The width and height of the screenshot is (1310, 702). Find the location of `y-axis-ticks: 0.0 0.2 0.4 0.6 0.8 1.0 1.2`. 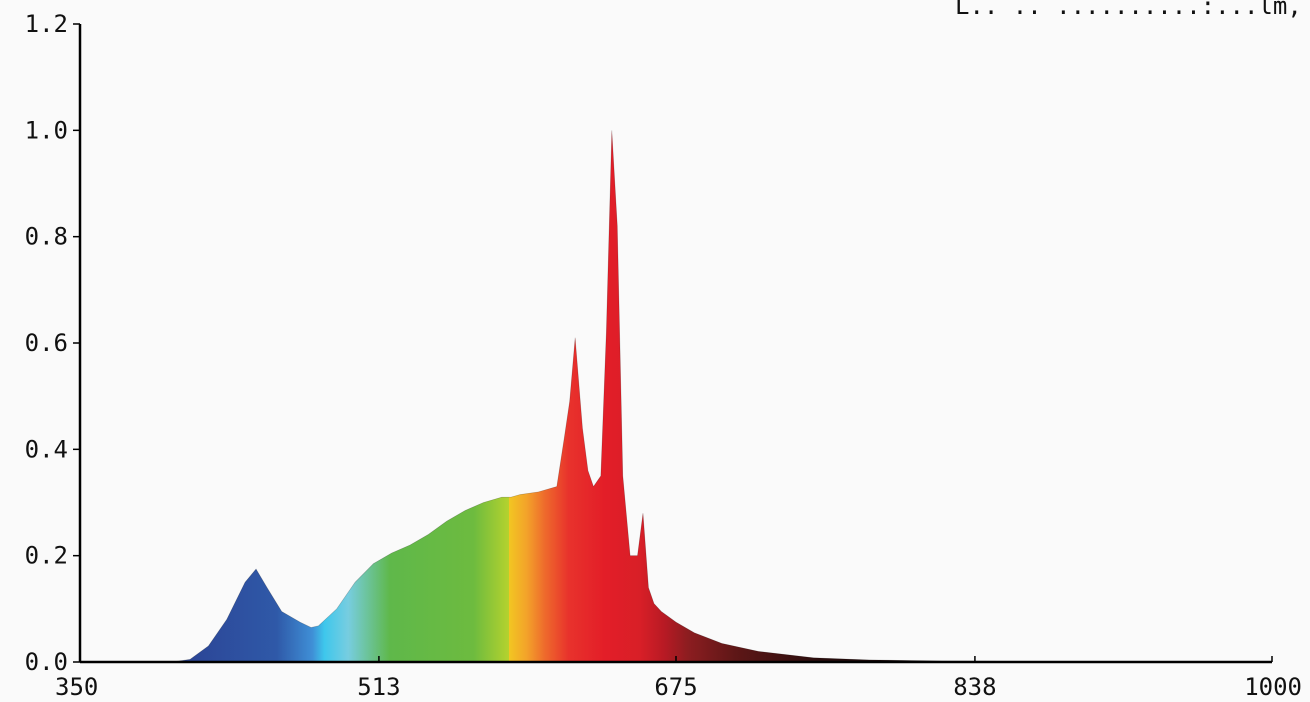

y-axis-ticks: 0.0 0.2 0.4 0.6 0.8 1.0 1.2 is located at coordinates (52, 343).